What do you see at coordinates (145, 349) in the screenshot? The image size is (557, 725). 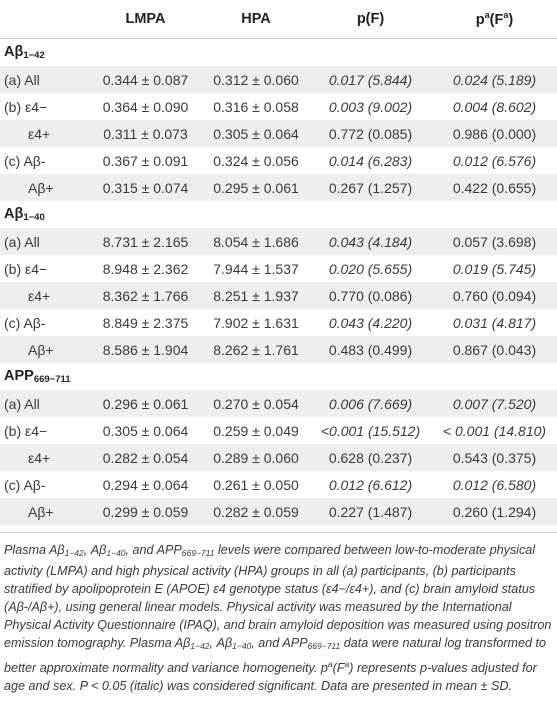 I see `cell-lmpa: 8.586 ± 1.904` at bounding box center [145, 349].